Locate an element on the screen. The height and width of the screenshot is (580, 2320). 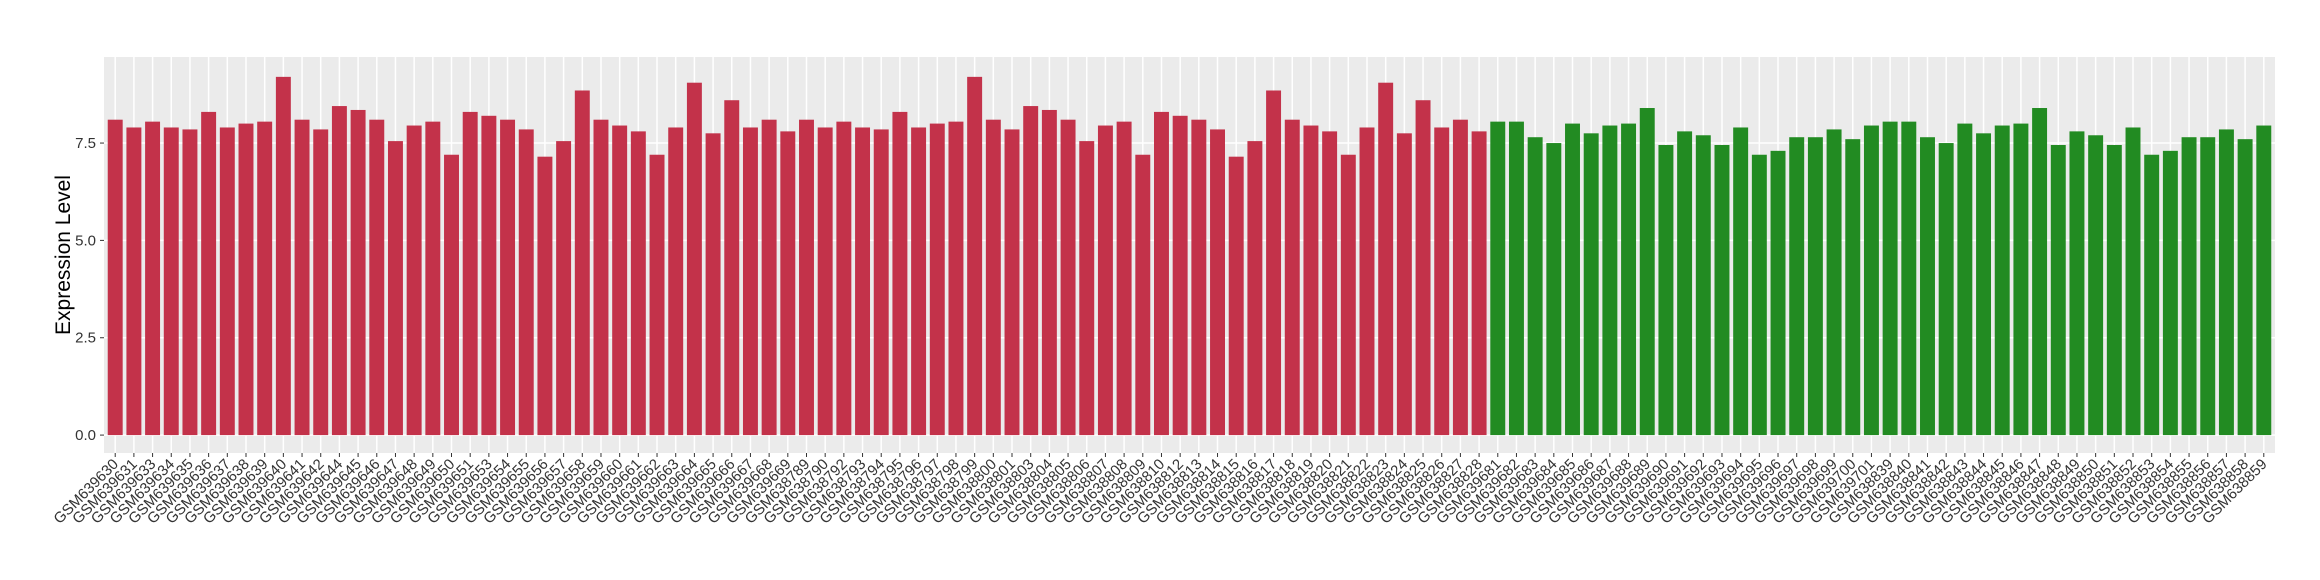
y-axis-title: Expression Level is located at coordinates (63, 255).